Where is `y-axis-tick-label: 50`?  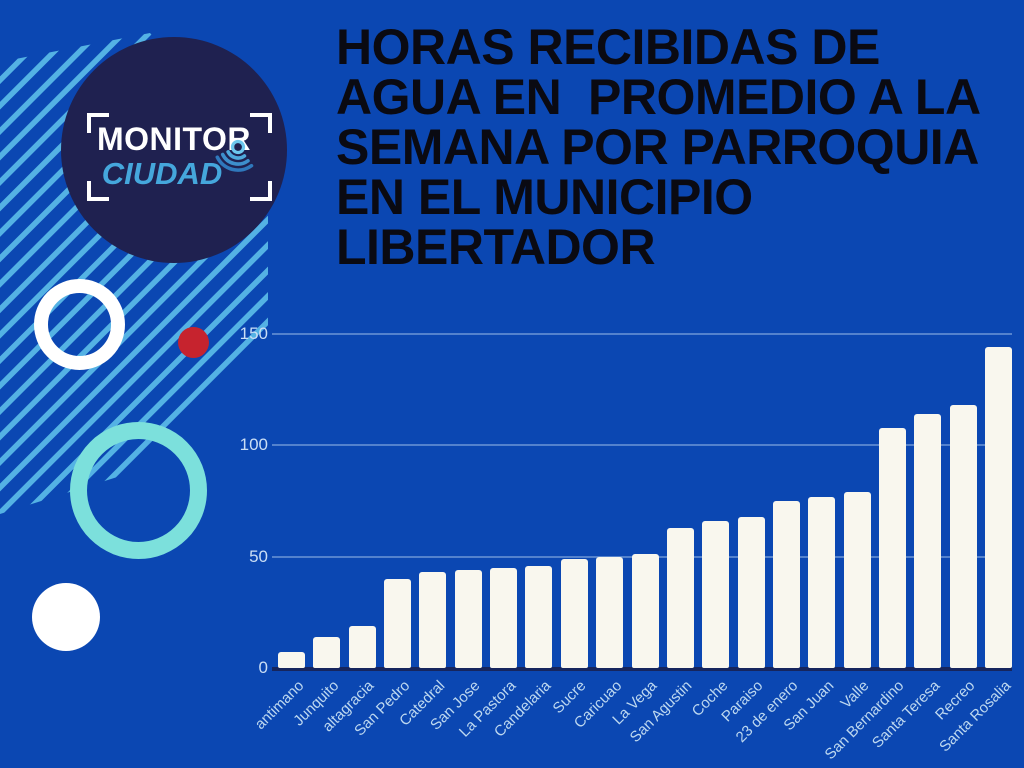
y-axis-tick-label: 50 is located at coordinates (258, 556).